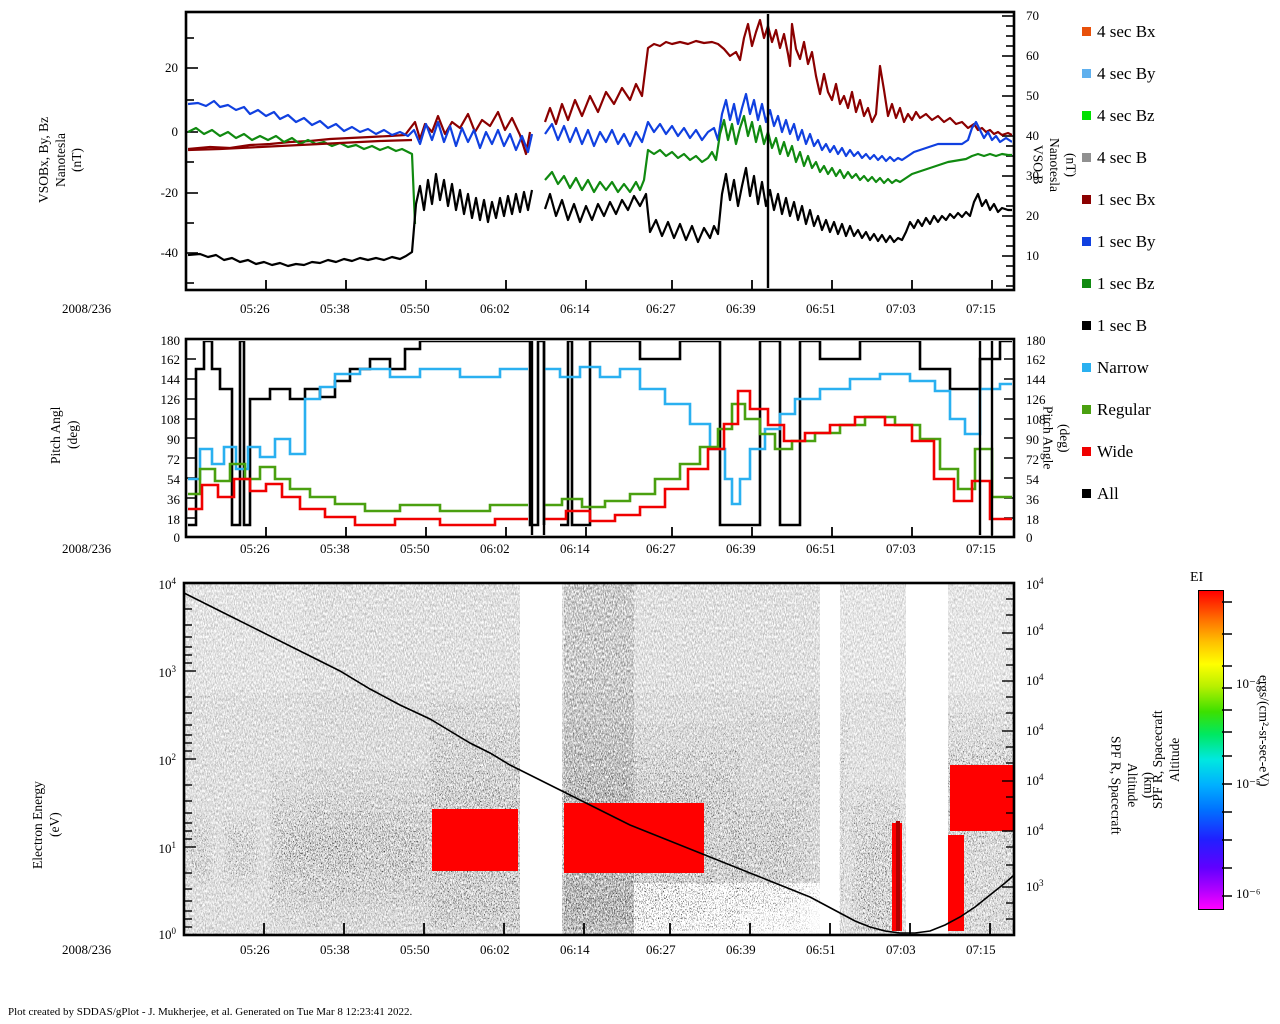 The height and width of the screenshot is (1024, 1280). I want to click on panel1-xtick-0: 05:26, so click(255, 308).